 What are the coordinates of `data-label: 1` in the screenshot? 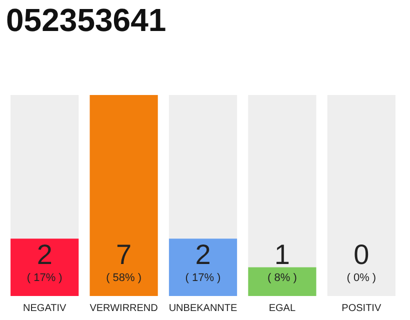 It's located at (282, 254).